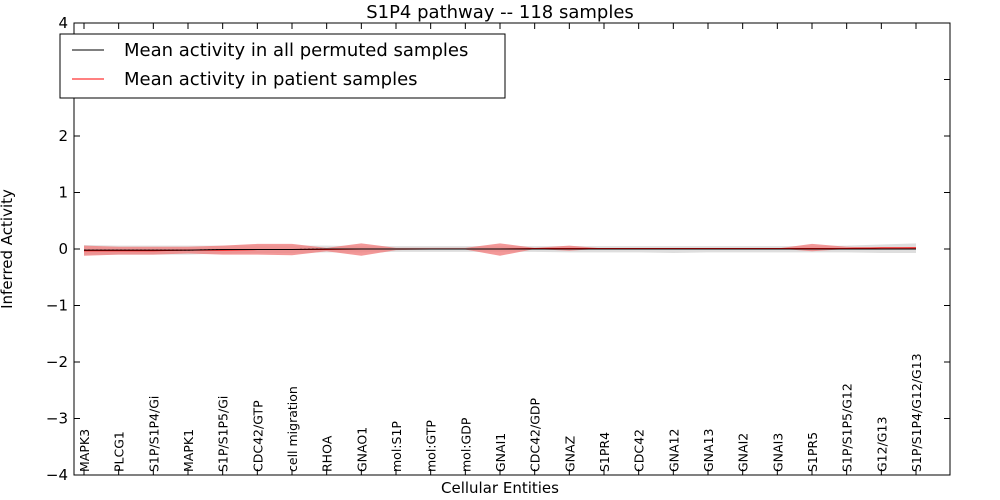 The height and width of the screenshot is (500, 1000). What do you see at coordinates (271, 79) in the screenshot?
I see `legend-label-patient: Mean activity in patient samples` at bounding box center [271, 79].